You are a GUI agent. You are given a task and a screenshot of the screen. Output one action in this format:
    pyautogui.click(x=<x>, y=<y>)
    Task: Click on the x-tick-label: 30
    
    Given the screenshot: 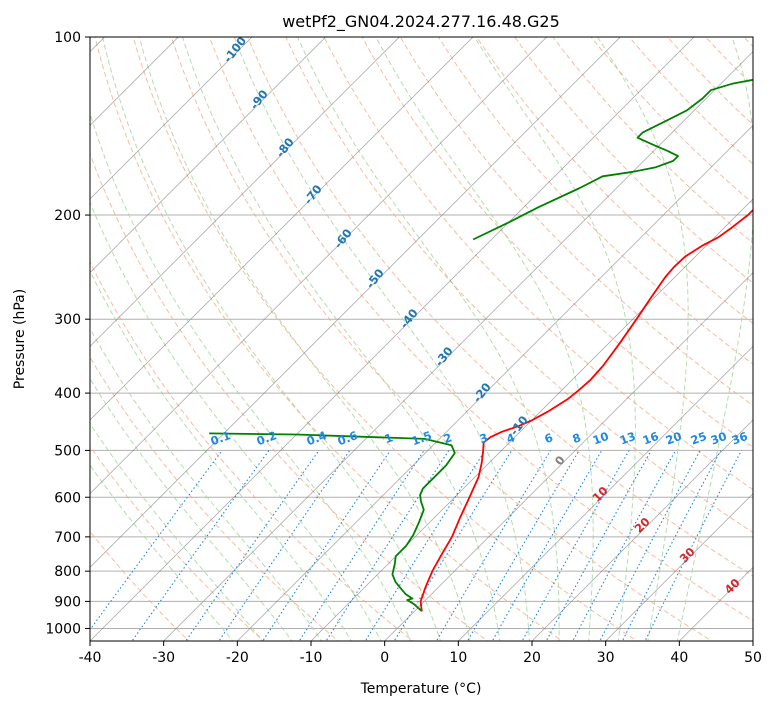 What is the action you would take?
    pyautogui.click(x=606, y=658)
    